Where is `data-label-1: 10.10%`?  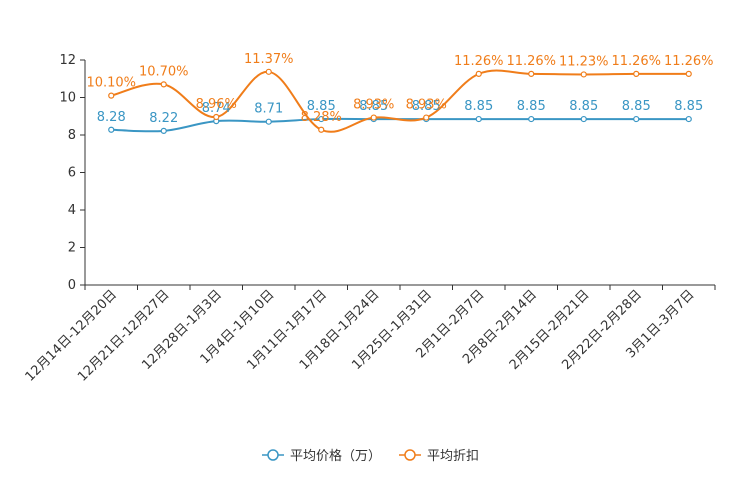 data-label-1: 10.10% is located at coordinates (111, 83).